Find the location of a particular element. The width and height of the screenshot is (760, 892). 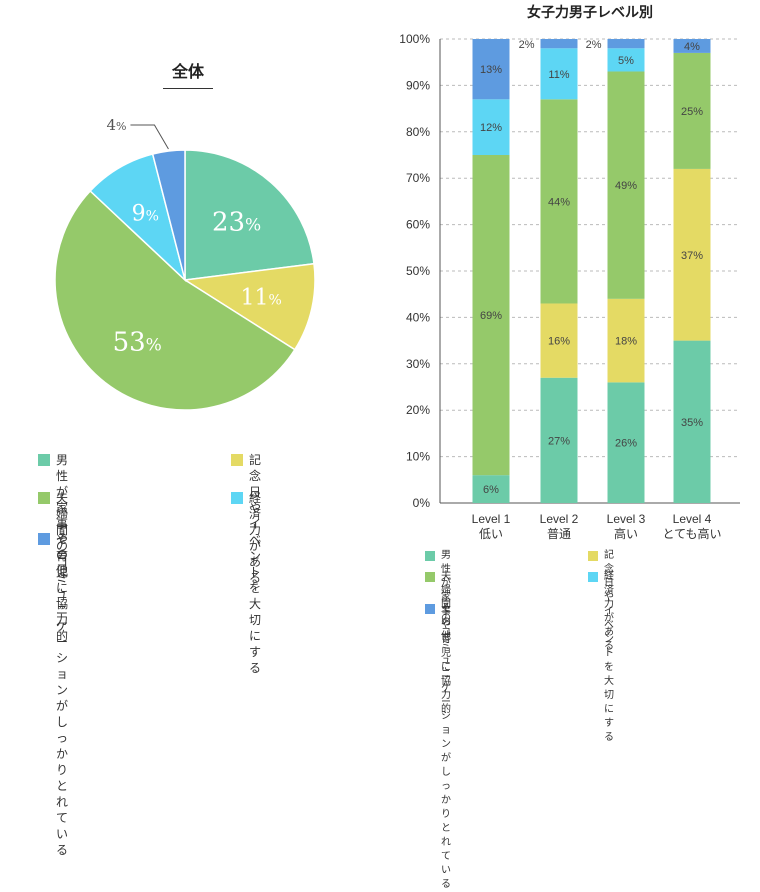

y-tick-label: 10% is located at coordinates (418, 457).